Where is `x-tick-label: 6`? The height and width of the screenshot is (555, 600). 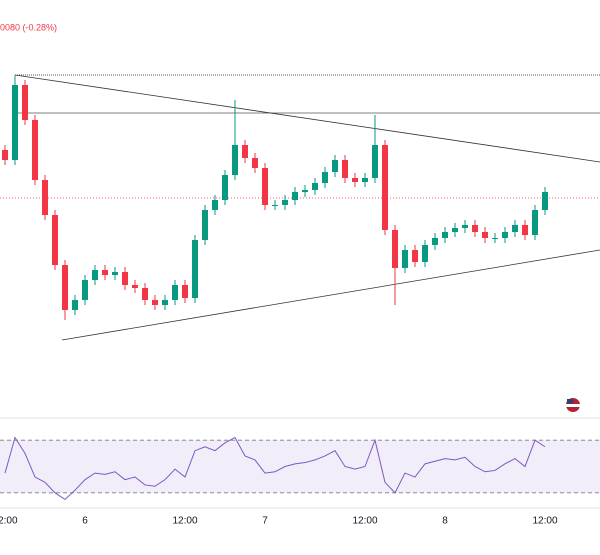
x-tick-label: 6 is located at coordinates (85, 521).